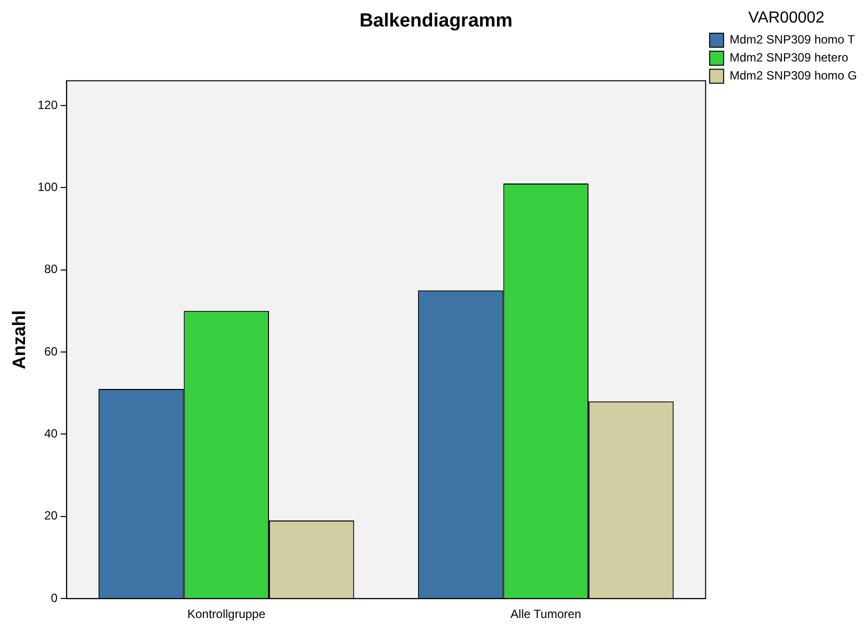 Image resolution: width=867 pixels, height=630 pixels. What do you see at coordinates (789, 57) in the screenshot?
I see `legend-label: Mdm2 SNP309 hetero` at bounding box center [789, 57].